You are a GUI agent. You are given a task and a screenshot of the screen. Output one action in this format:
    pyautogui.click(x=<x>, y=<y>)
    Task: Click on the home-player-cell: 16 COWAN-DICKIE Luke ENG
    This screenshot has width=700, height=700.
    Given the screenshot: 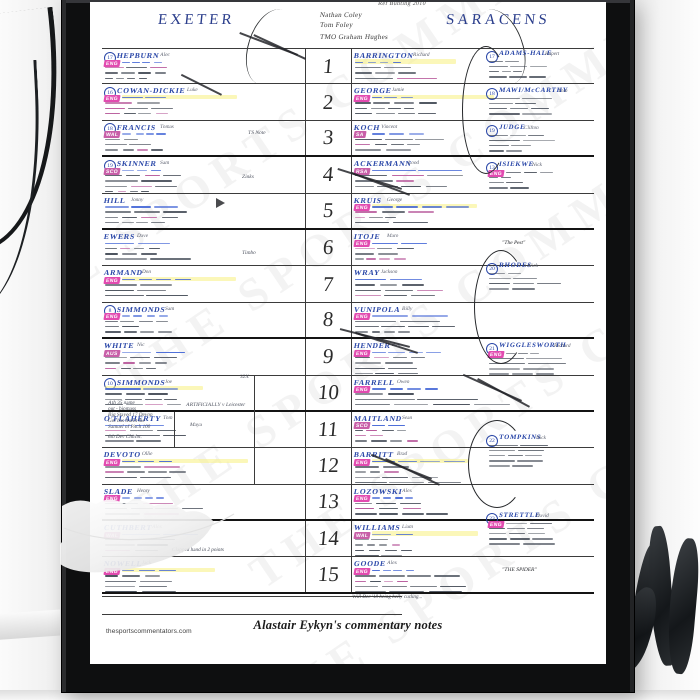 What is the action you would take?
    pyautogui.click(x=204, y=102)
    